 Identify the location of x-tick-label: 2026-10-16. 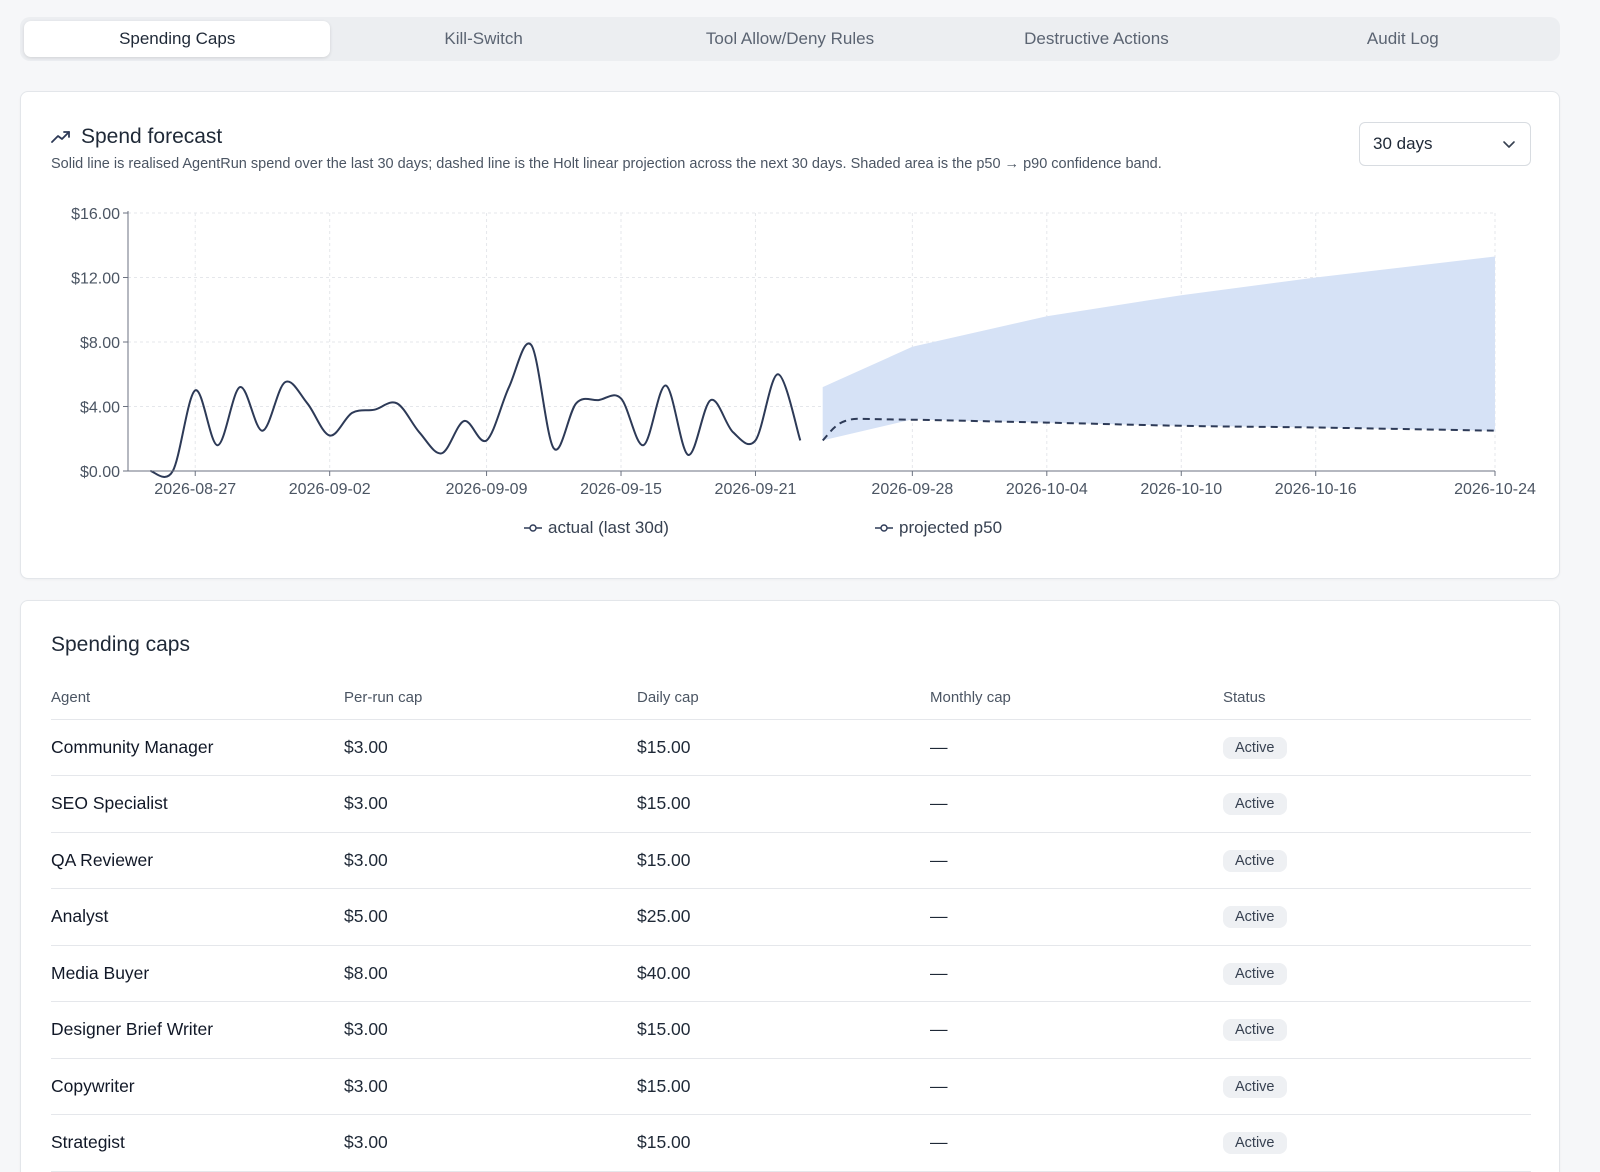
(1316, 489).